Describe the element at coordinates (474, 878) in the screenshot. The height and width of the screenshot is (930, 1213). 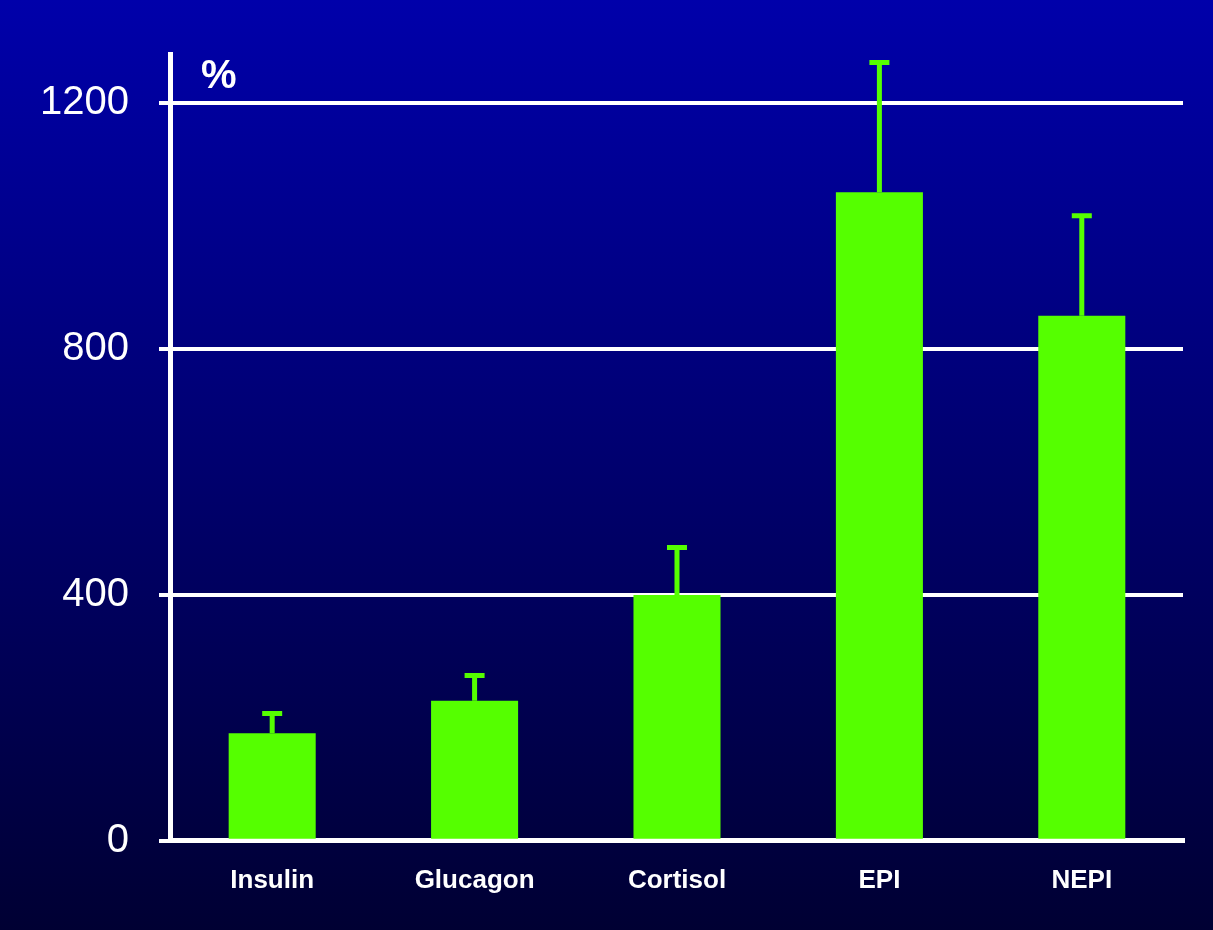
I see `x-tick-label: Glucagon` at that location.